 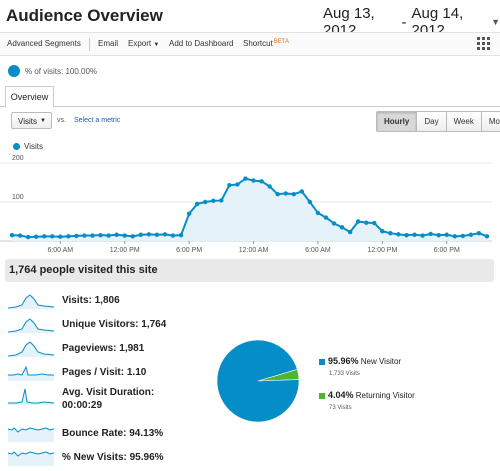 I want to click on metric-label: Unique Visitors: 1,764, so click(x=114, y=324).